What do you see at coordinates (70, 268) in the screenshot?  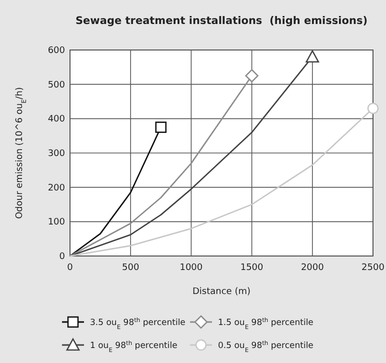 I see `x-tick-label: 0` at bounding box center [70, 268].